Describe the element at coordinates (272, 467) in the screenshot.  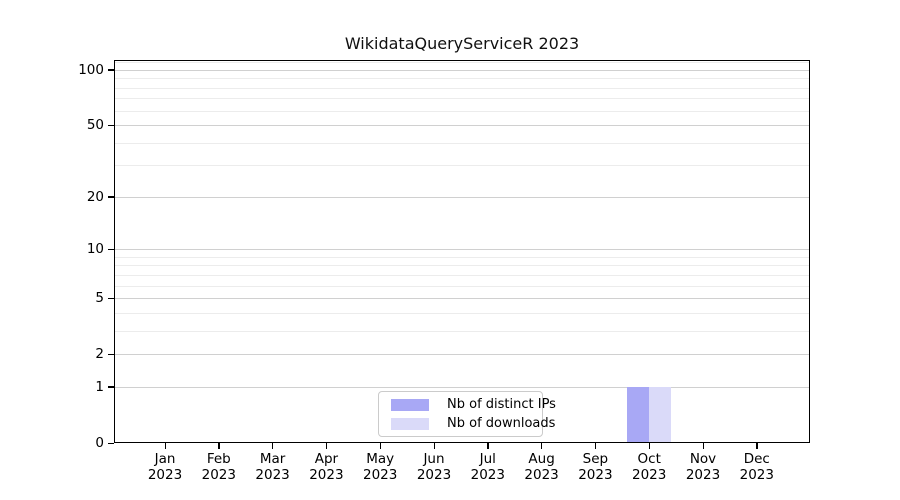
I see `x-tick-label: Mar 2023` at that location.